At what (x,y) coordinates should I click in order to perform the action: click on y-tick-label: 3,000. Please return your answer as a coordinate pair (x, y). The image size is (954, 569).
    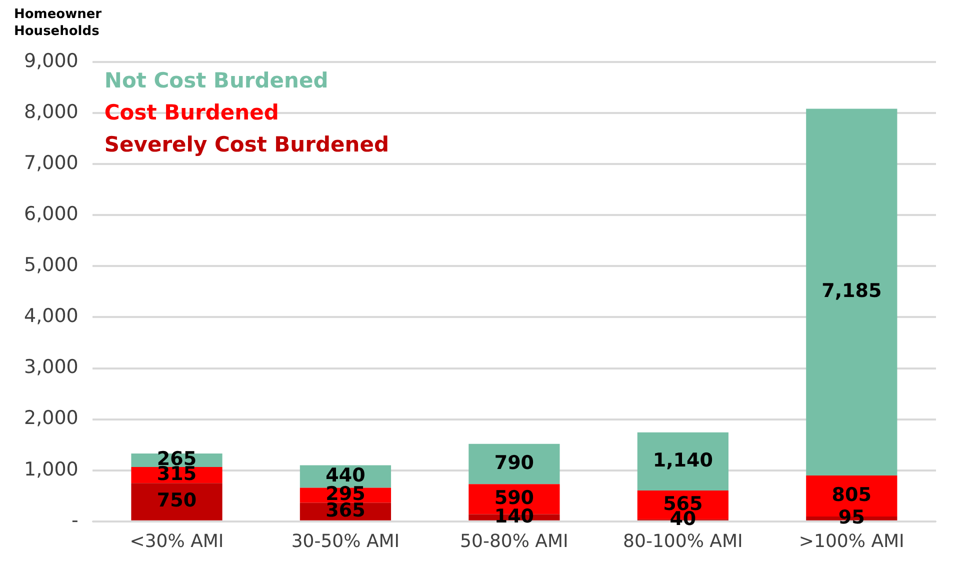
    Looking at the image, I should click on (51, 367).